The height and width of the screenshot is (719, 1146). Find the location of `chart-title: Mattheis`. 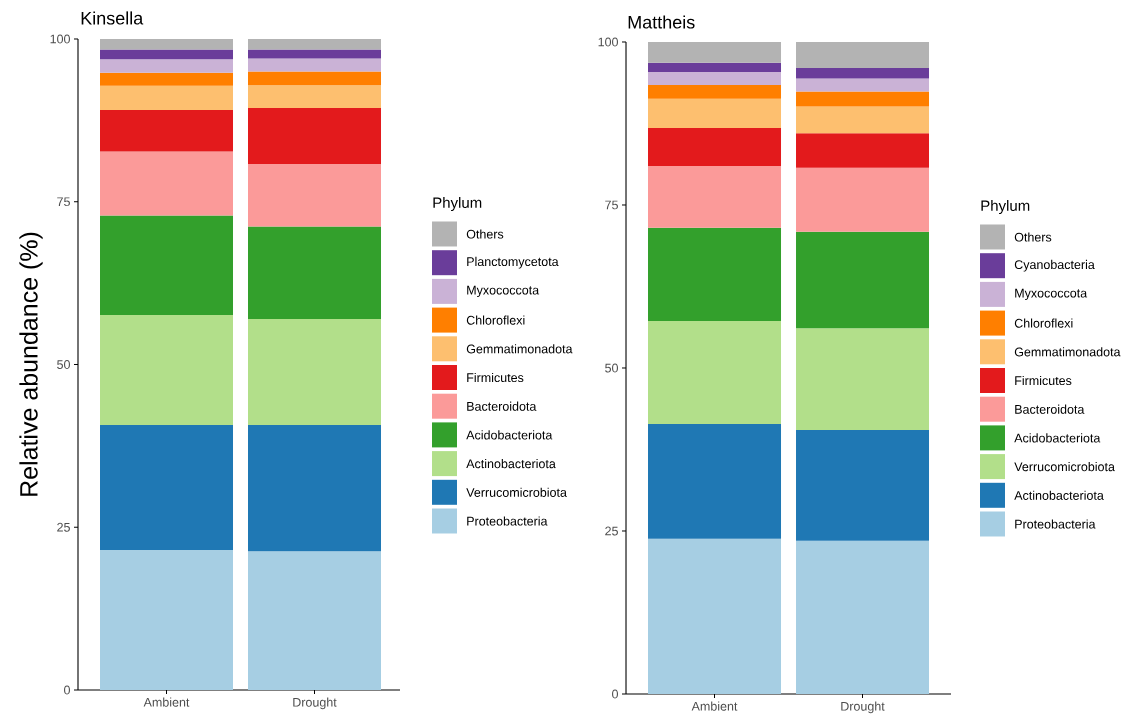

chart-title: Mattheis is located at coordinates (661, 22).